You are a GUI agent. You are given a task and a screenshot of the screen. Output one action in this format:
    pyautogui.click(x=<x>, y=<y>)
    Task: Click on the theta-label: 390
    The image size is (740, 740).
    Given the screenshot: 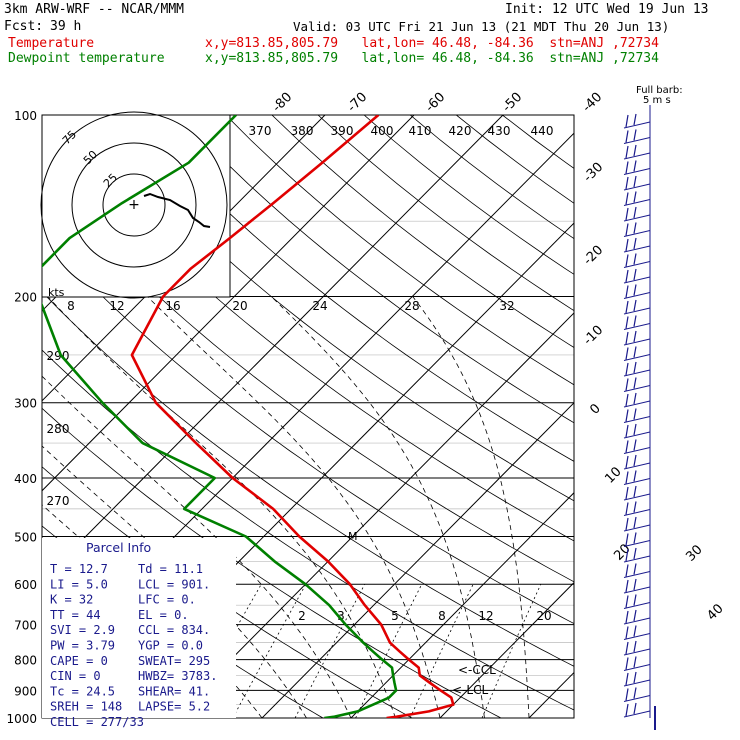 What is the action you would take?
    pyautogui.click(x=342, y=131)
    